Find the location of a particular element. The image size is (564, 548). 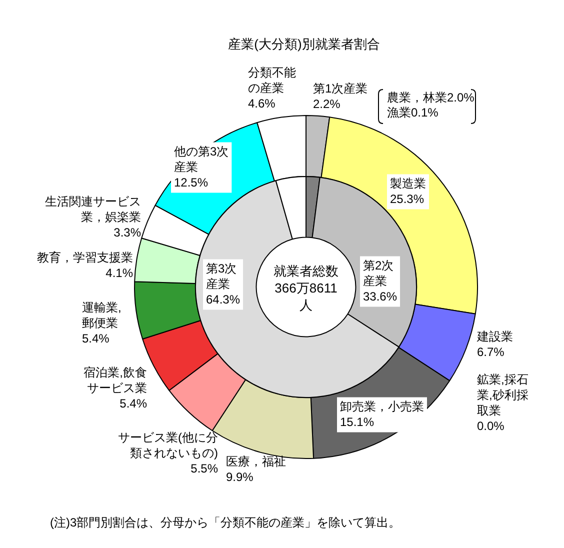

text: 0.0% is located at coordinates (490, 425).